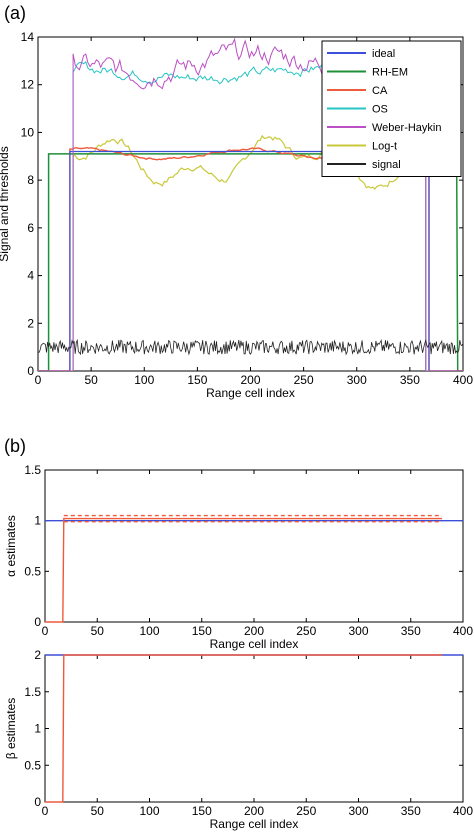 The image size is (474, 837). I want to click on legend-label: CA, so click(380, 91).